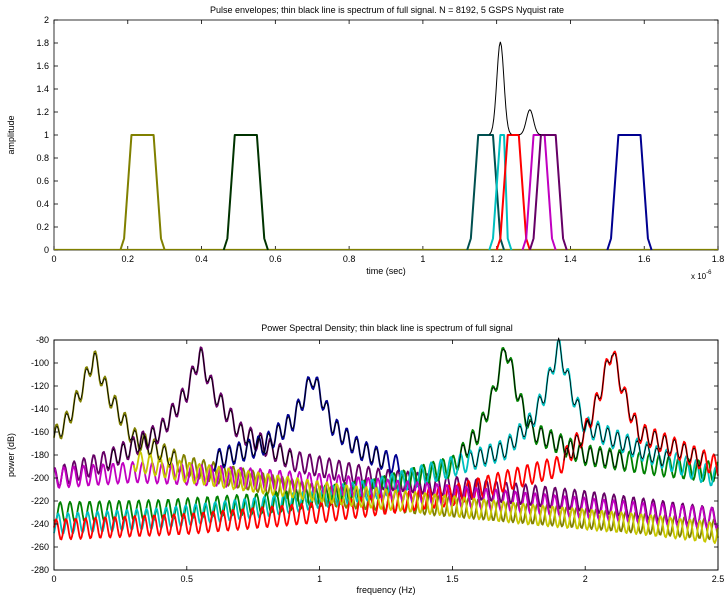 The width and height of the screenshot is (724, 598). I want to click on x-tick-label: 0.4, so click(201, 259).